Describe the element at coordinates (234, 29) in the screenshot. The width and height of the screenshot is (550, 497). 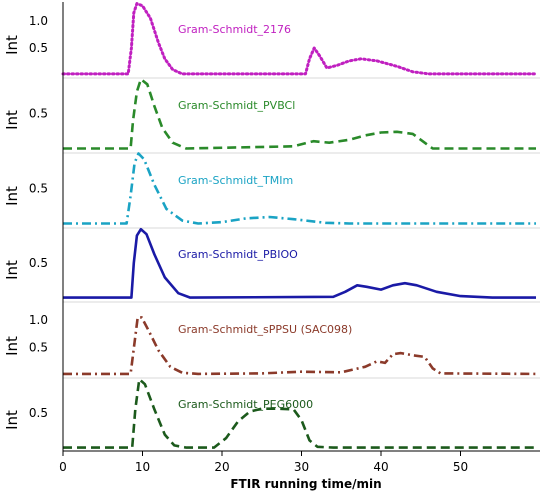
I see `series-label: Gram-Schmidt_2176` at that location.